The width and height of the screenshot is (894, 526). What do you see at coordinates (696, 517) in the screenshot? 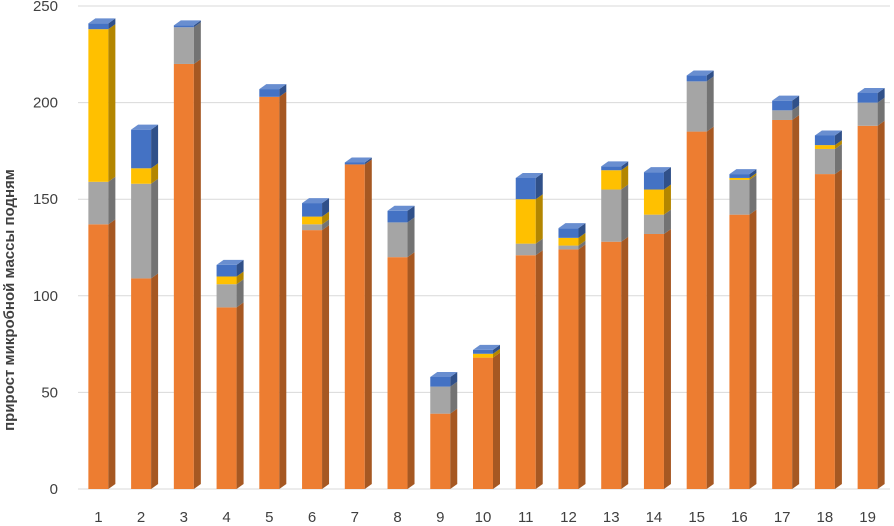
I see `x-tick-label: 15` at bounding box center [696, 517].